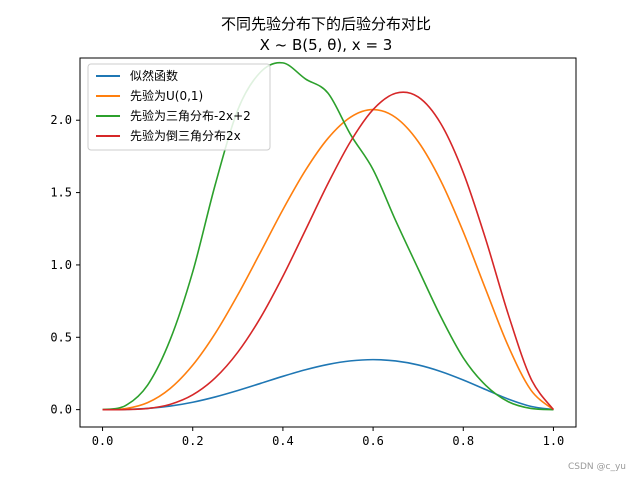 The width and height of the screenshot is (640, 480). Describe the element at coordinates (61, 193) in the screenshot. I see `y-tick-label: 1.5` at that location.